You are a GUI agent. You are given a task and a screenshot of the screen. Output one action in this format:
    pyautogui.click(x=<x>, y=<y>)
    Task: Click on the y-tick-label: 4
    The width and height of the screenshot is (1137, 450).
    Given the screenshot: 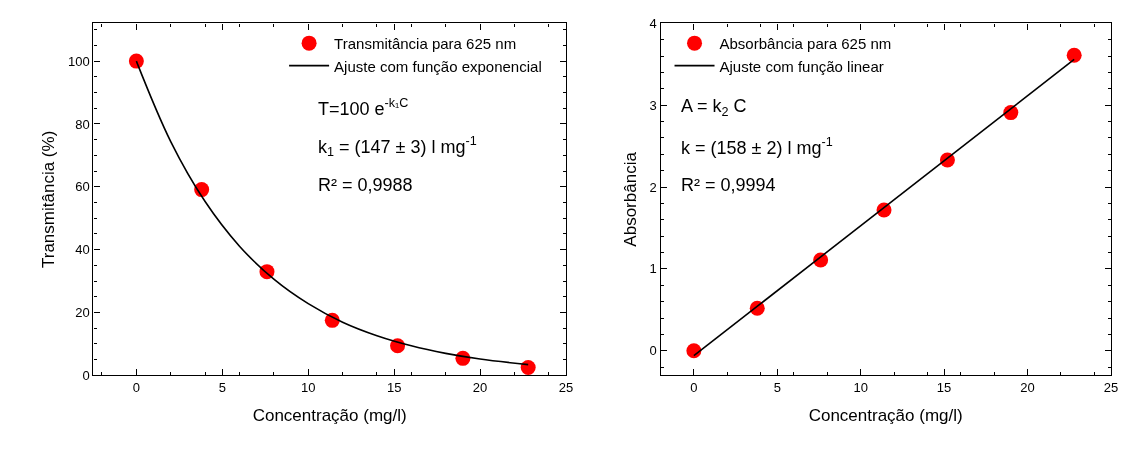 What is the action you would take?
    pyautogui.click(x=653, y=23)
    